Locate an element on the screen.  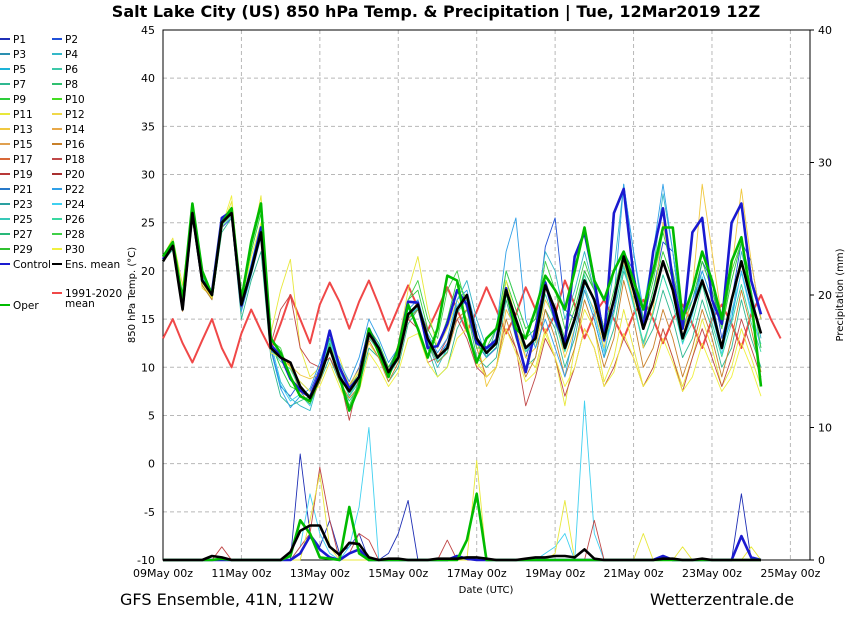
legend-label: P22 is located at coordinates (75, 190).